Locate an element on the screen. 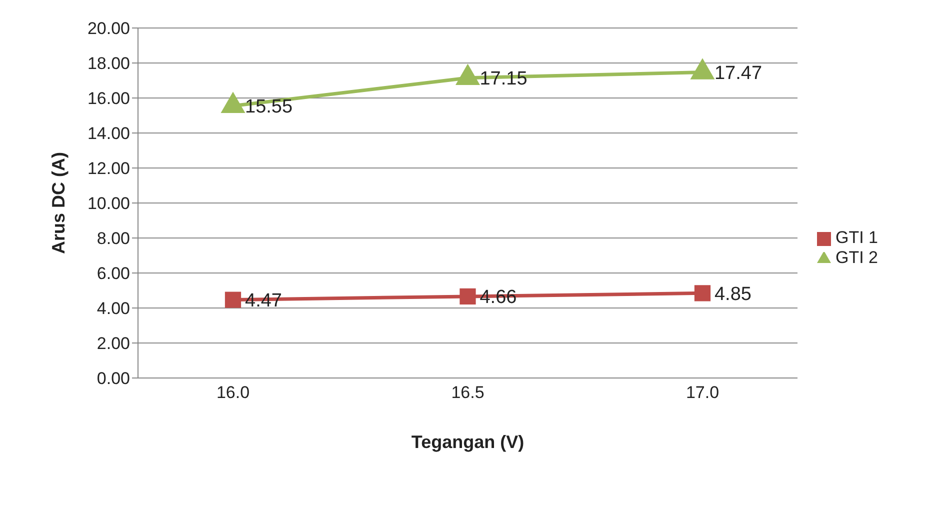 The width and height of the screenshot is (926, 506). y-tick-label: 10.00 is located at coordinates (108, 204).